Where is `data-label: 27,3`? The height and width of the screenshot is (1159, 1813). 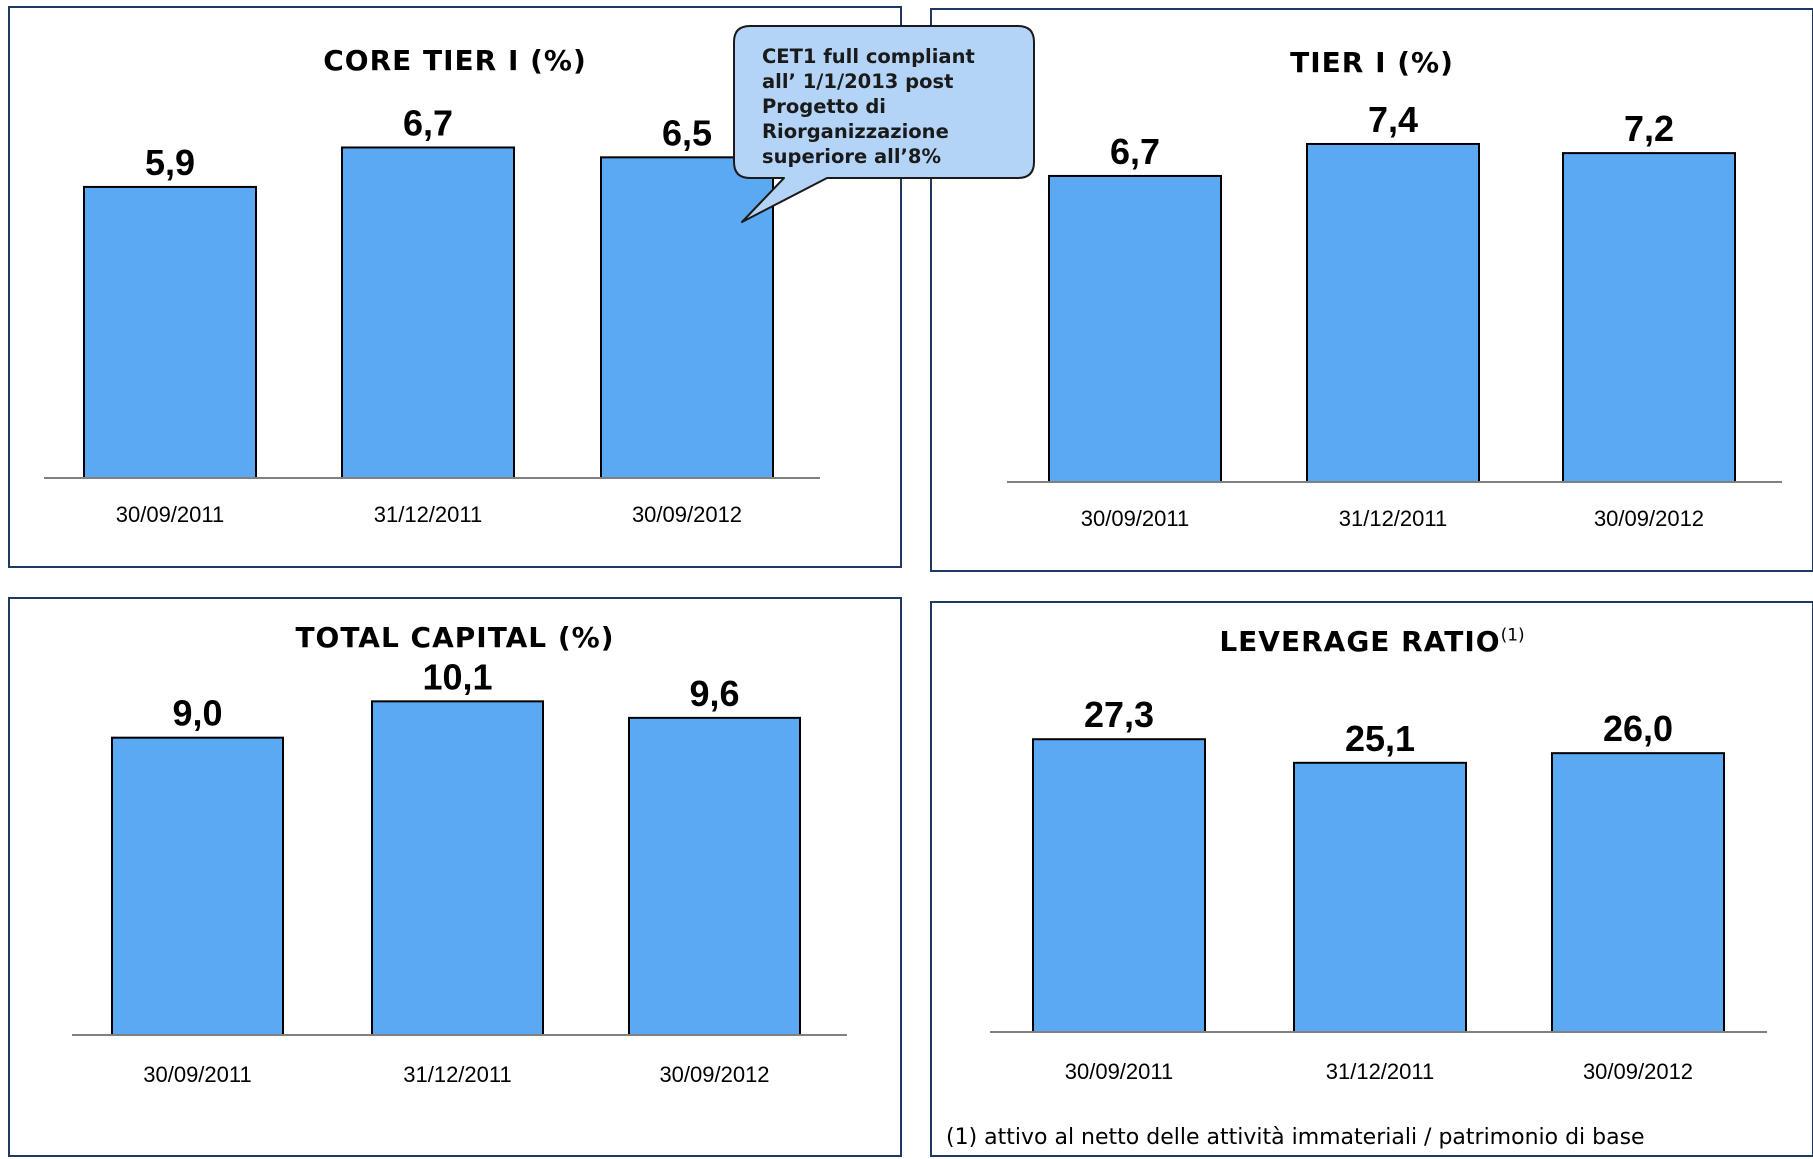
data-label: 27,3 is located at coordinates (1119, 714).